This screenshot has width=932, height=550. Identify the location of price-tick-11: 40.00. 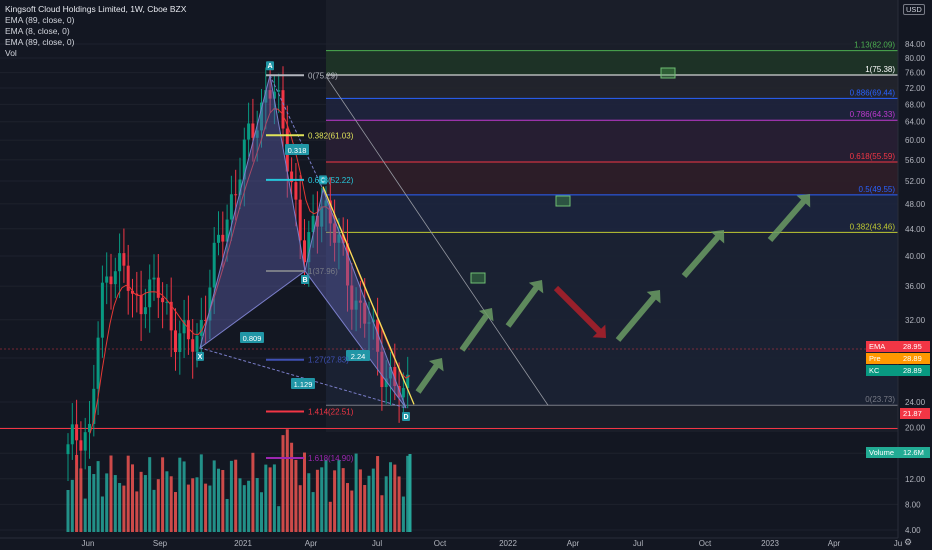
(915, 256).